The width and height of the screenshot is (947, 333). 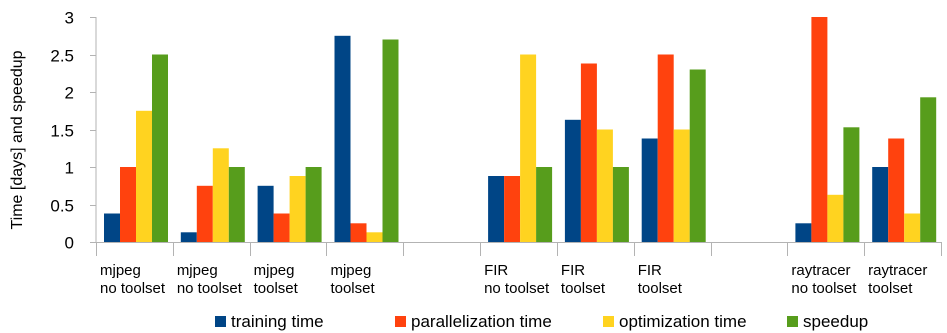 I want to click on y-ticks-group: 0 0.5 1 1.5 2 2.5 3, so click(x=73, y=131).